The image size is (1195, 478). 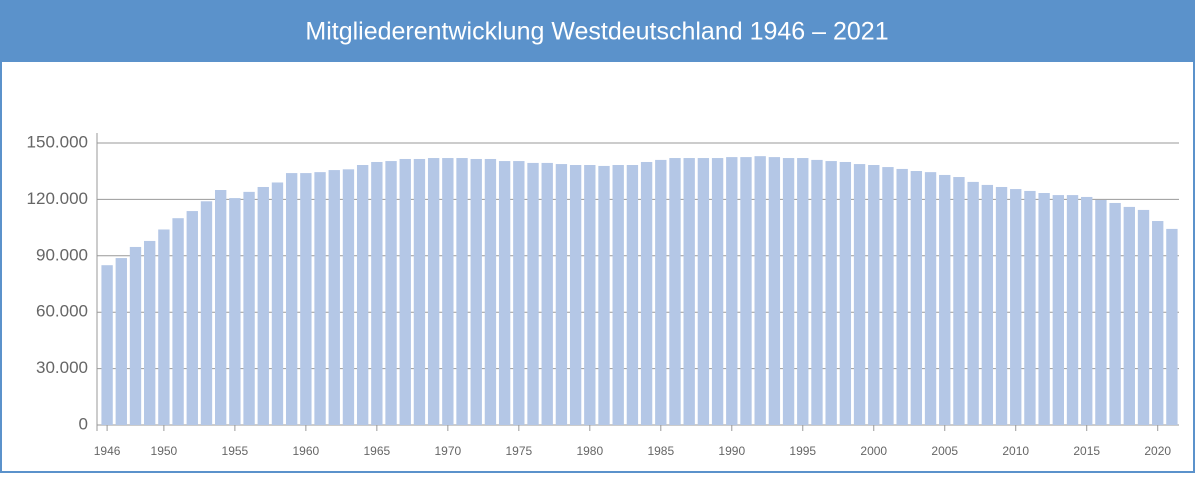 I want to click on x-tick-label: 2015, so click(x=1086, y=451).